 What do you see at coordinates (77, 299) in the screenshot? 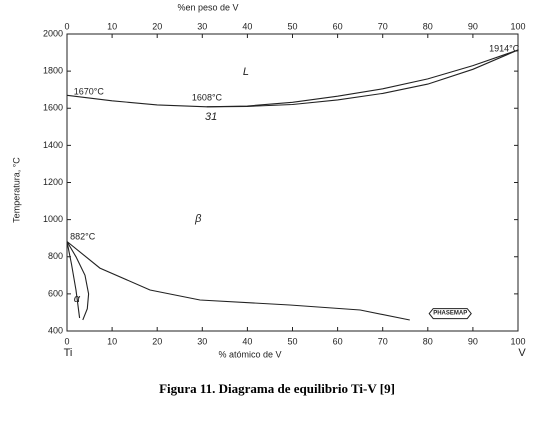
I see `annotation: α` at bounding box center [77, 299].